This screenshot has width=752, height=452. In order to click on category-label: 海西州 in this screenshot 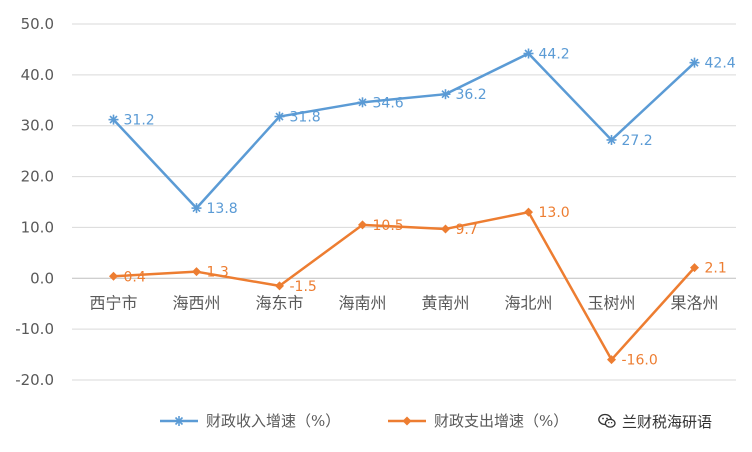, I will do `click(196, 302)`.